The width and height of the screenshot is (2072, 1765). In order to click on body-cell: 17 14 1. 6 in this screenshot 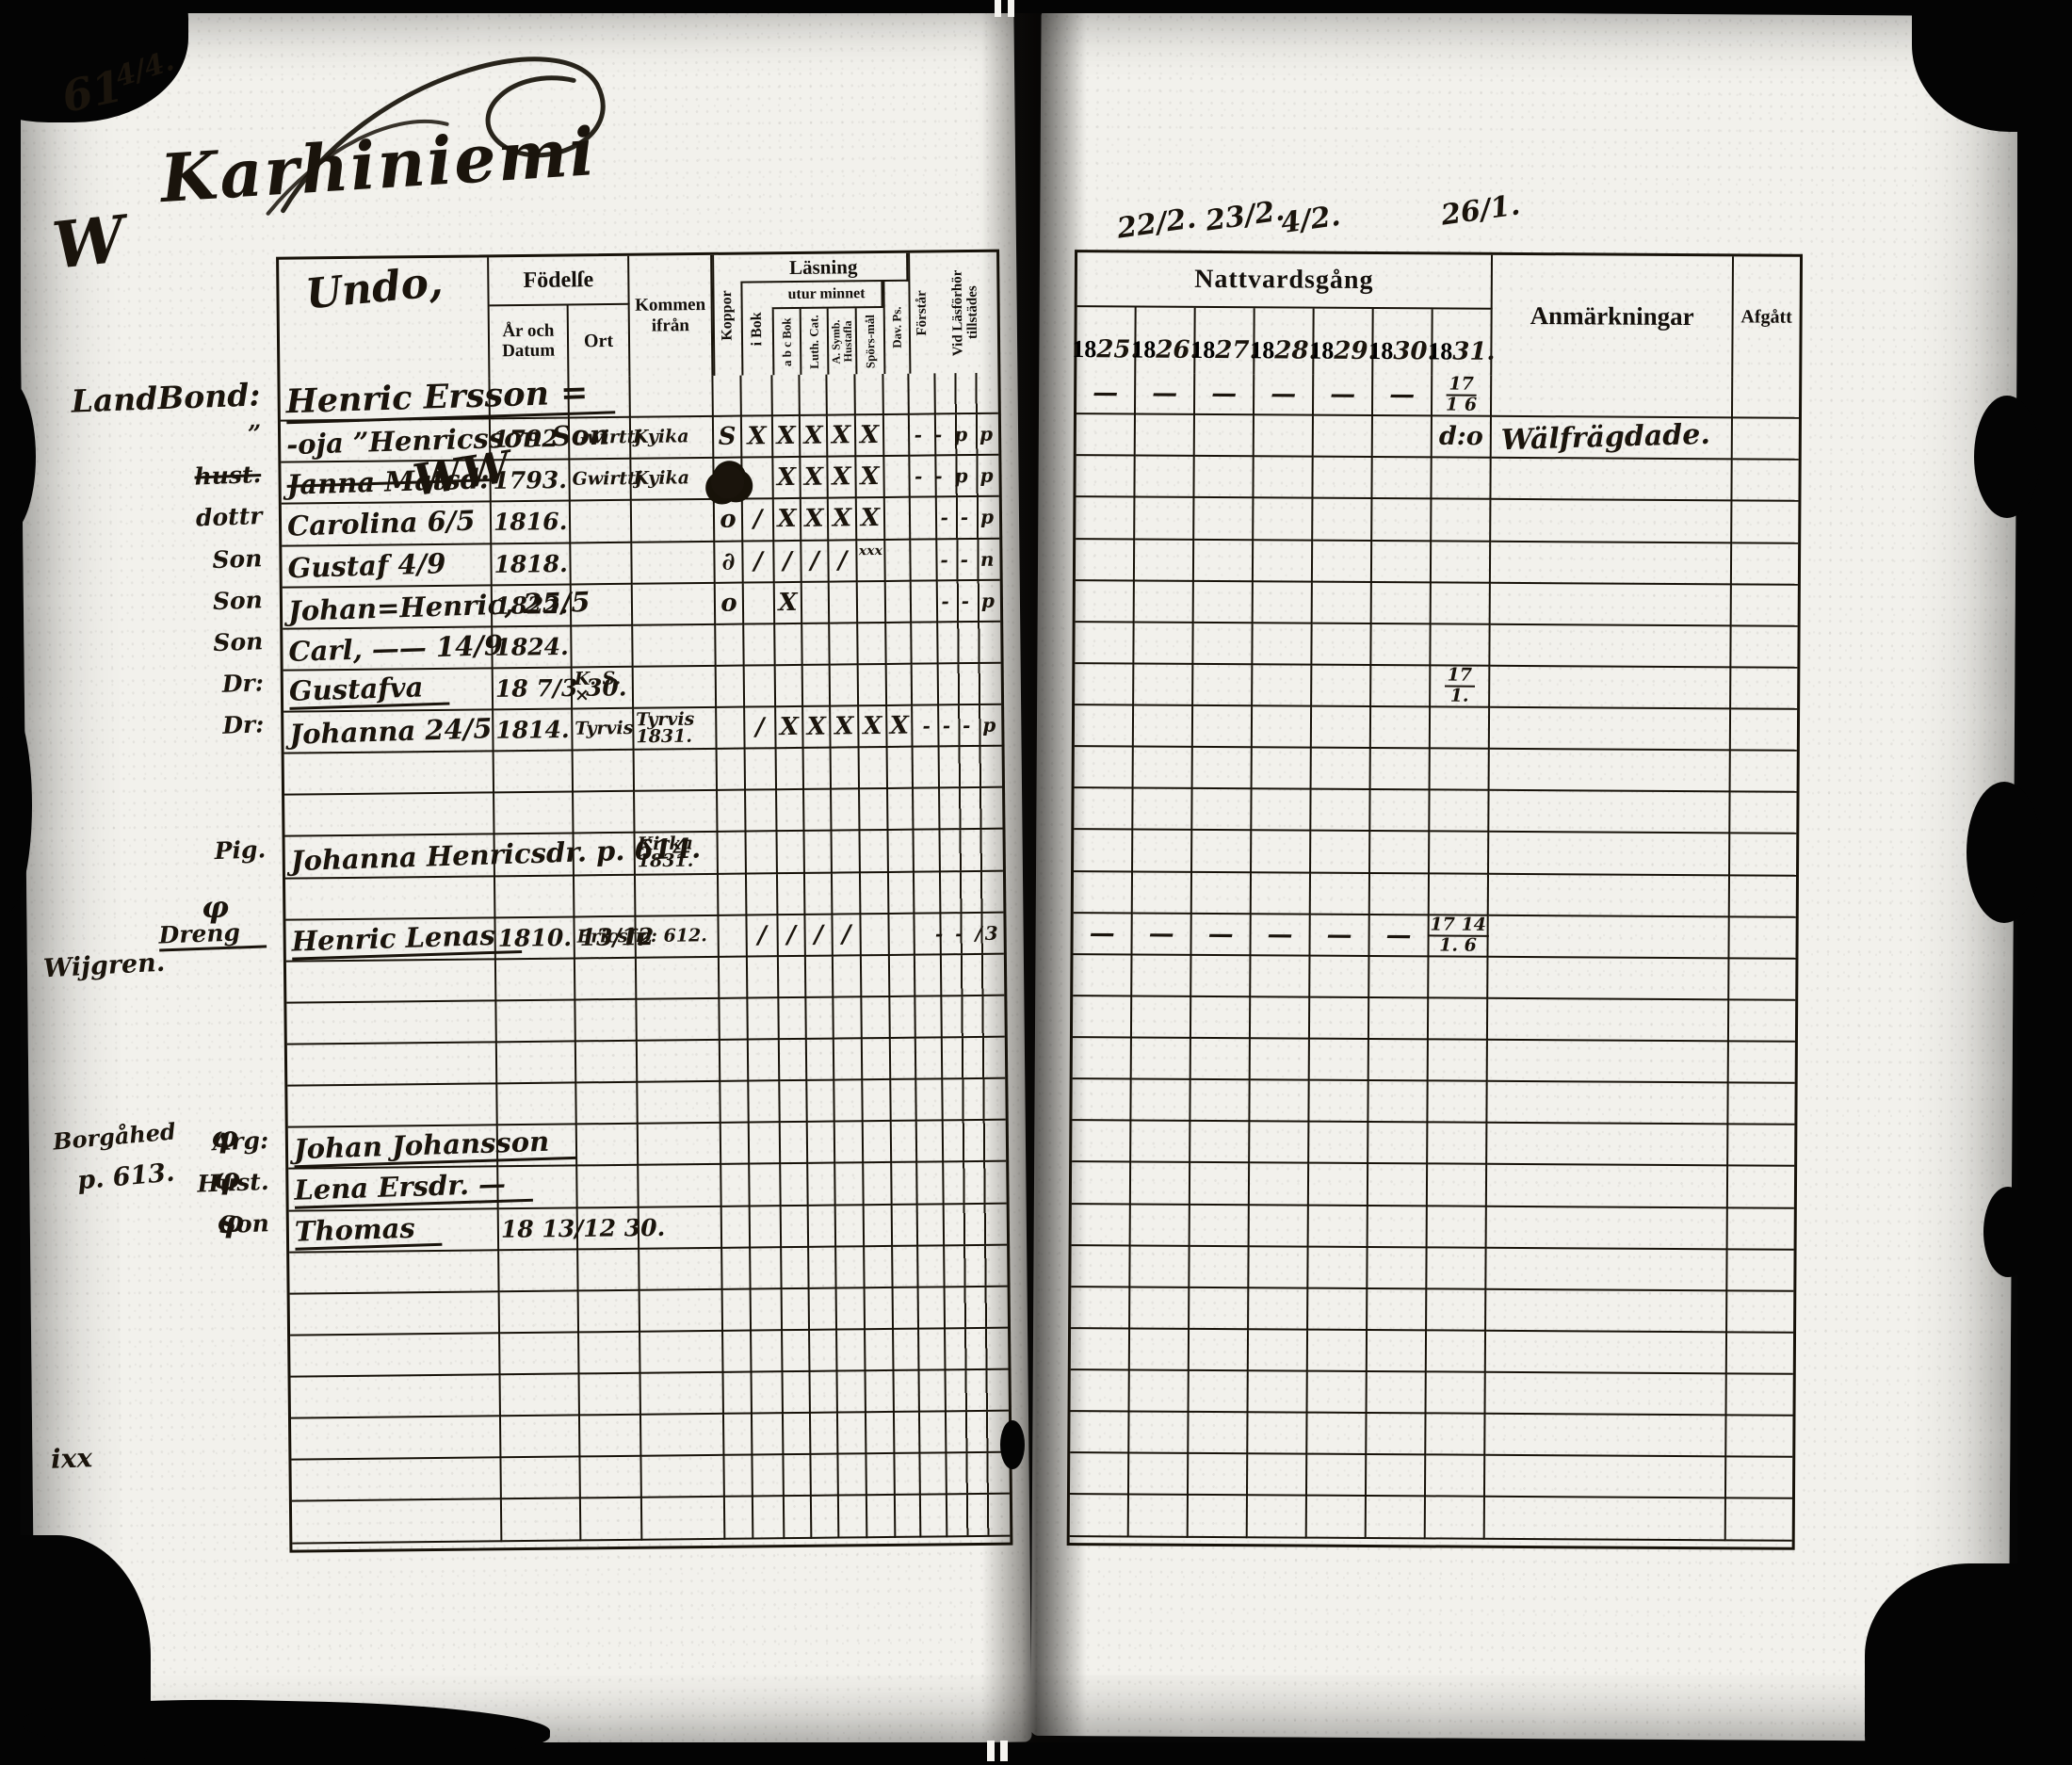, I will do `click(1458, 936)`.